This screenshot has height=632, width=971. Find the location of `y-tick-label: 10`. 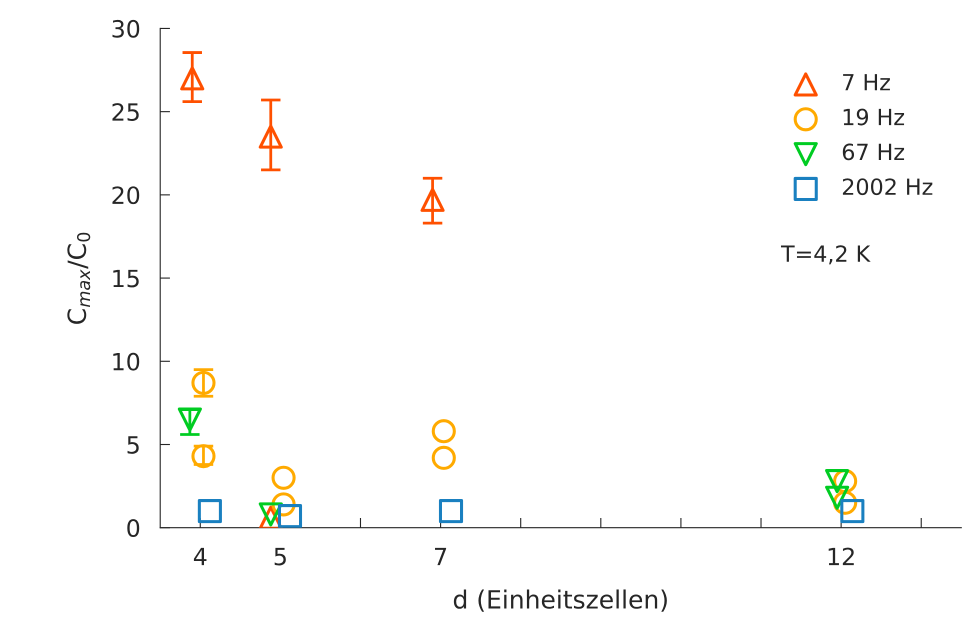

y-tick-label: 10 is located at coordinates (126, 361).